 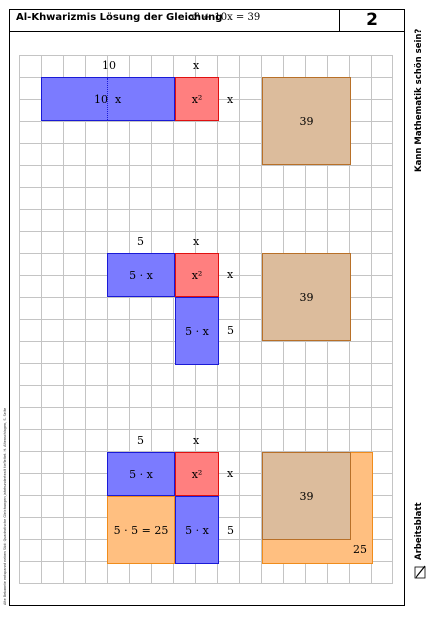 I want to click on fig3-added-label-25: 25, so click(x=360, y=549).